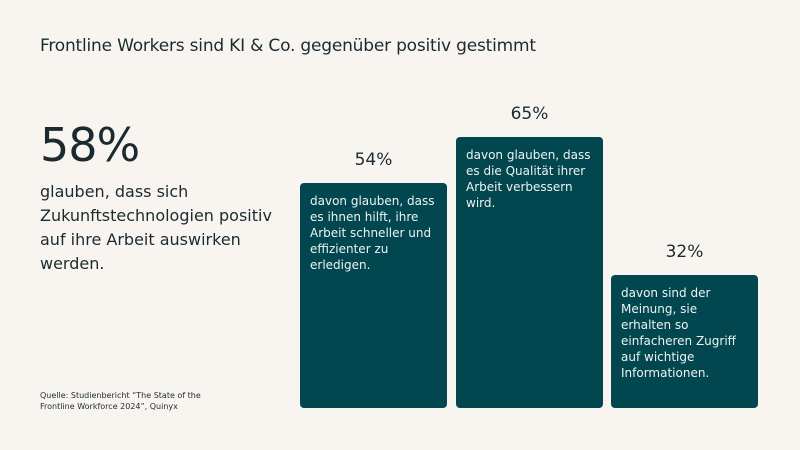 This screenshot has width=800, height=450. What do you see at coordinates (684, 251) in the screenshot?
I see `bar-value-label: 32%` at bounding box center [684, 251].